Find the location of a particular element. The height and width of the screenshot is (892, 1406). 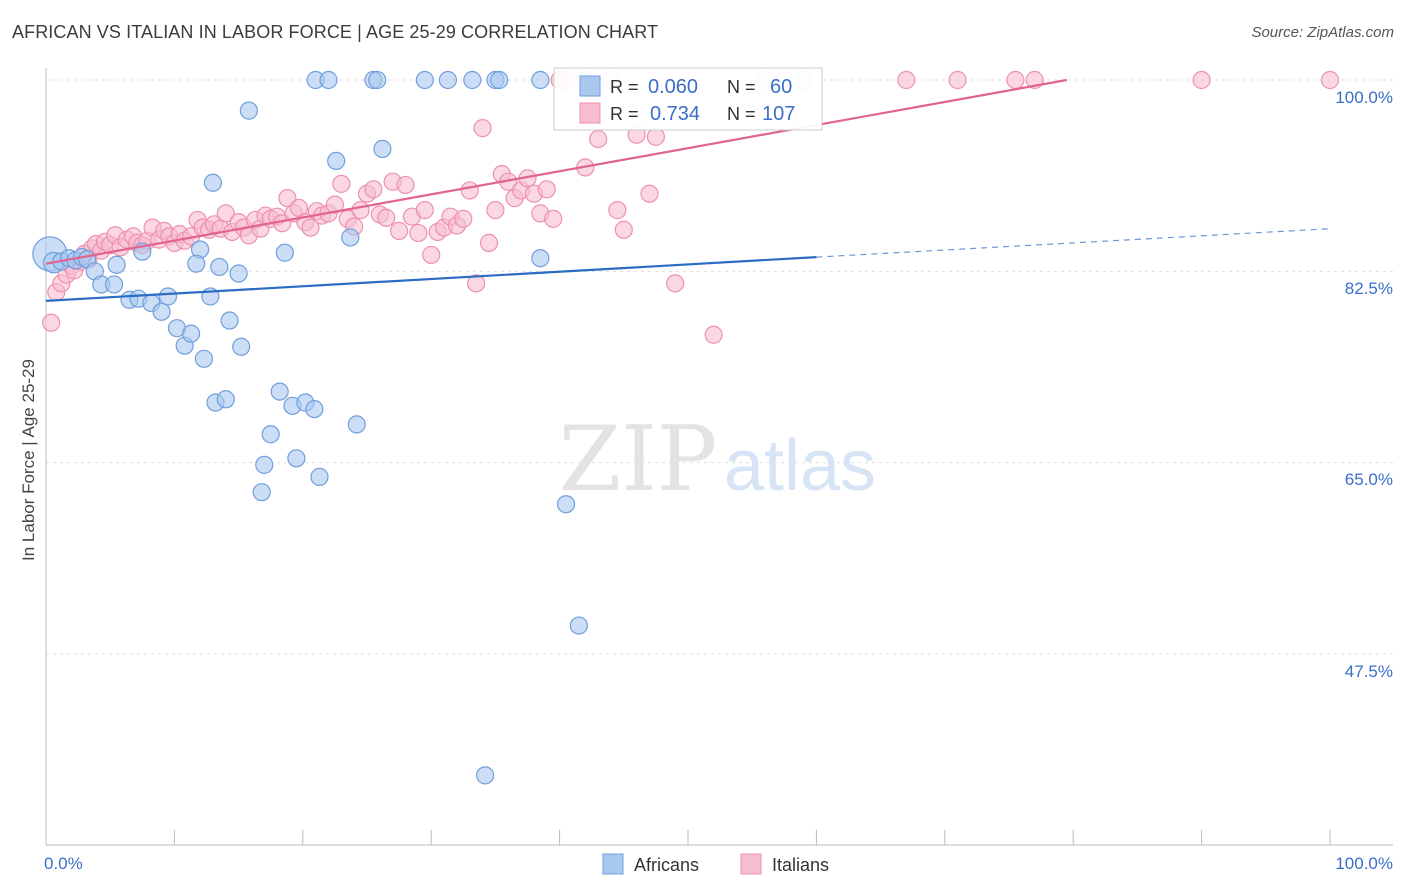

y-axis-title: In Labor Force | Age 25-29 is located at coordinates (28, 460).